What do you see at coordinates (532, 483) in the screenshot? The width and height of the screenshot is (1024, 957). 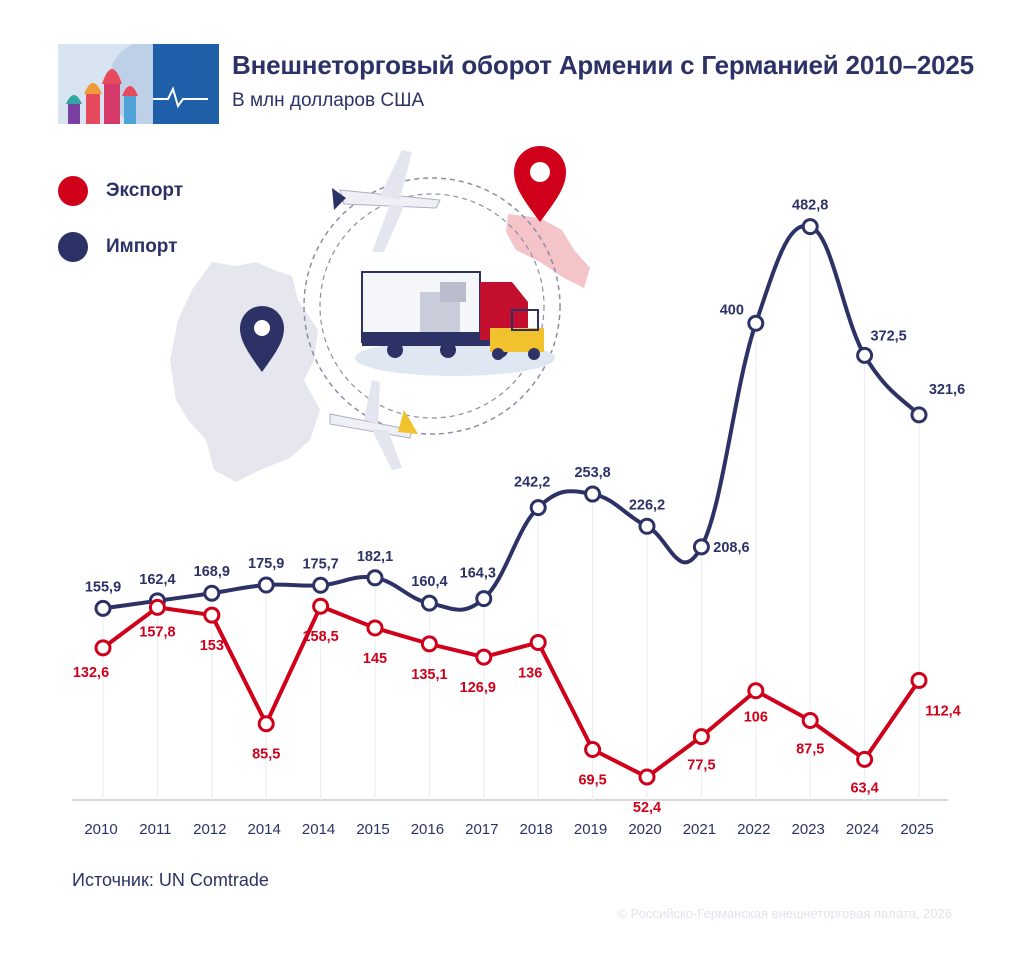 I see `import-value-label: 242,2` at bounding box center [532, 483].